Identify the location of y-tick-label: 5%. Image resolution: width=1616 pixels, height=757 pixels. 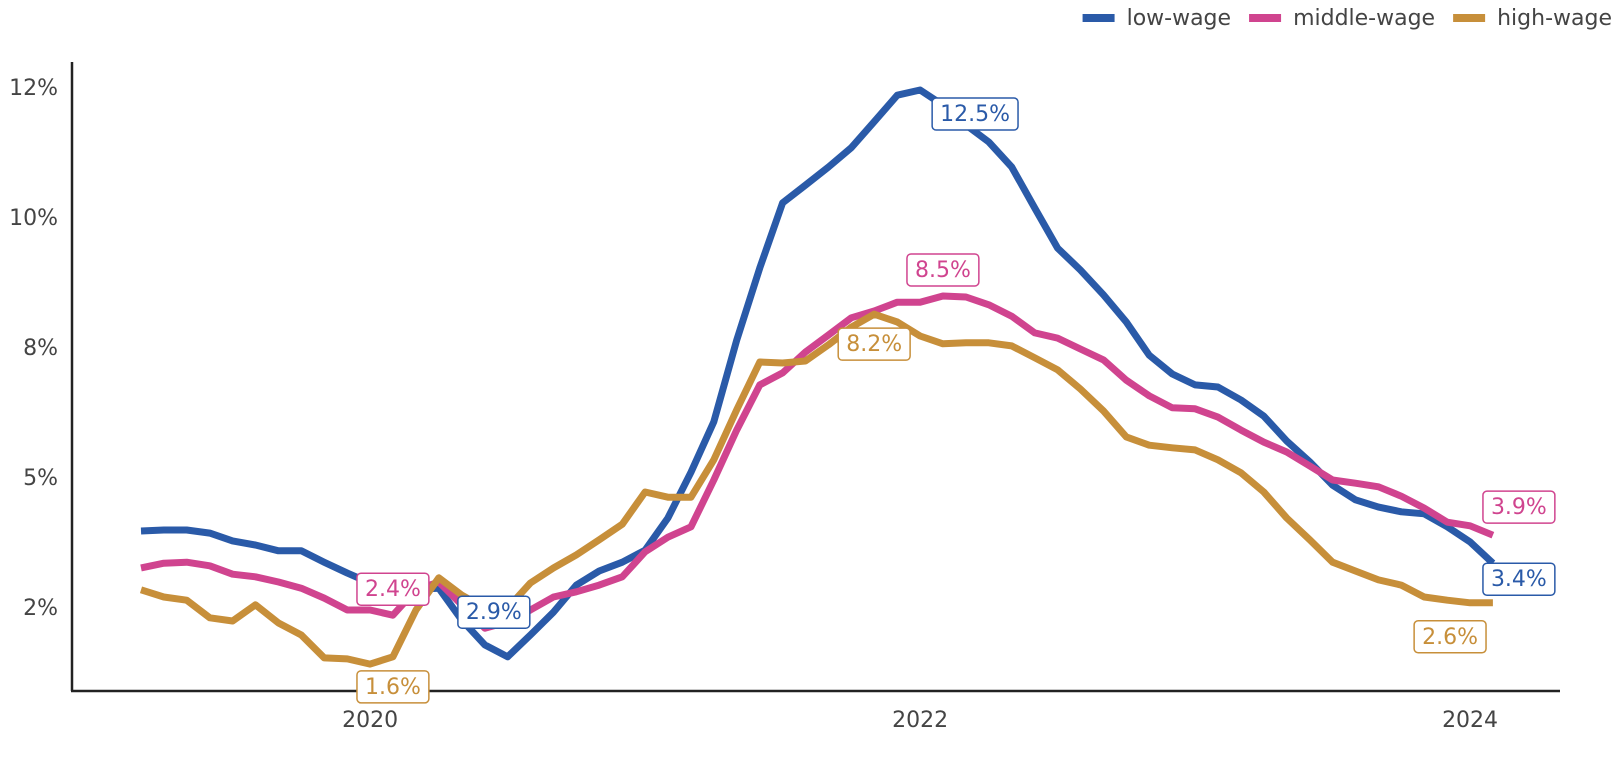
(40, 478).